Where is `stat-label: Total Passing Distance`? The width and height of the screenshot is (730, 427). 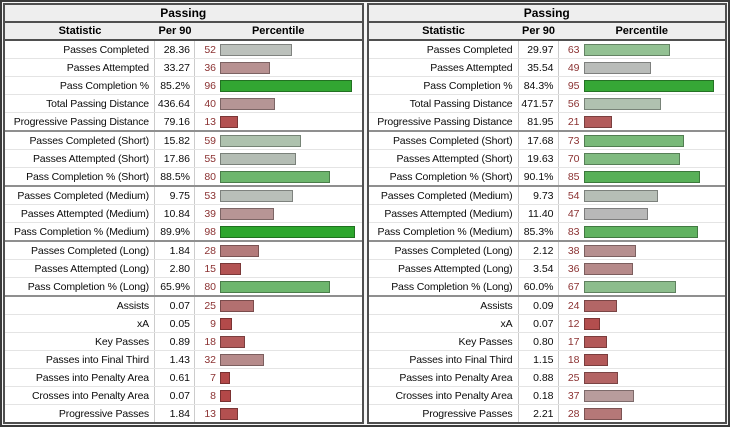 stat-label: Total Passing Distance is located at coordinates (444, 103).